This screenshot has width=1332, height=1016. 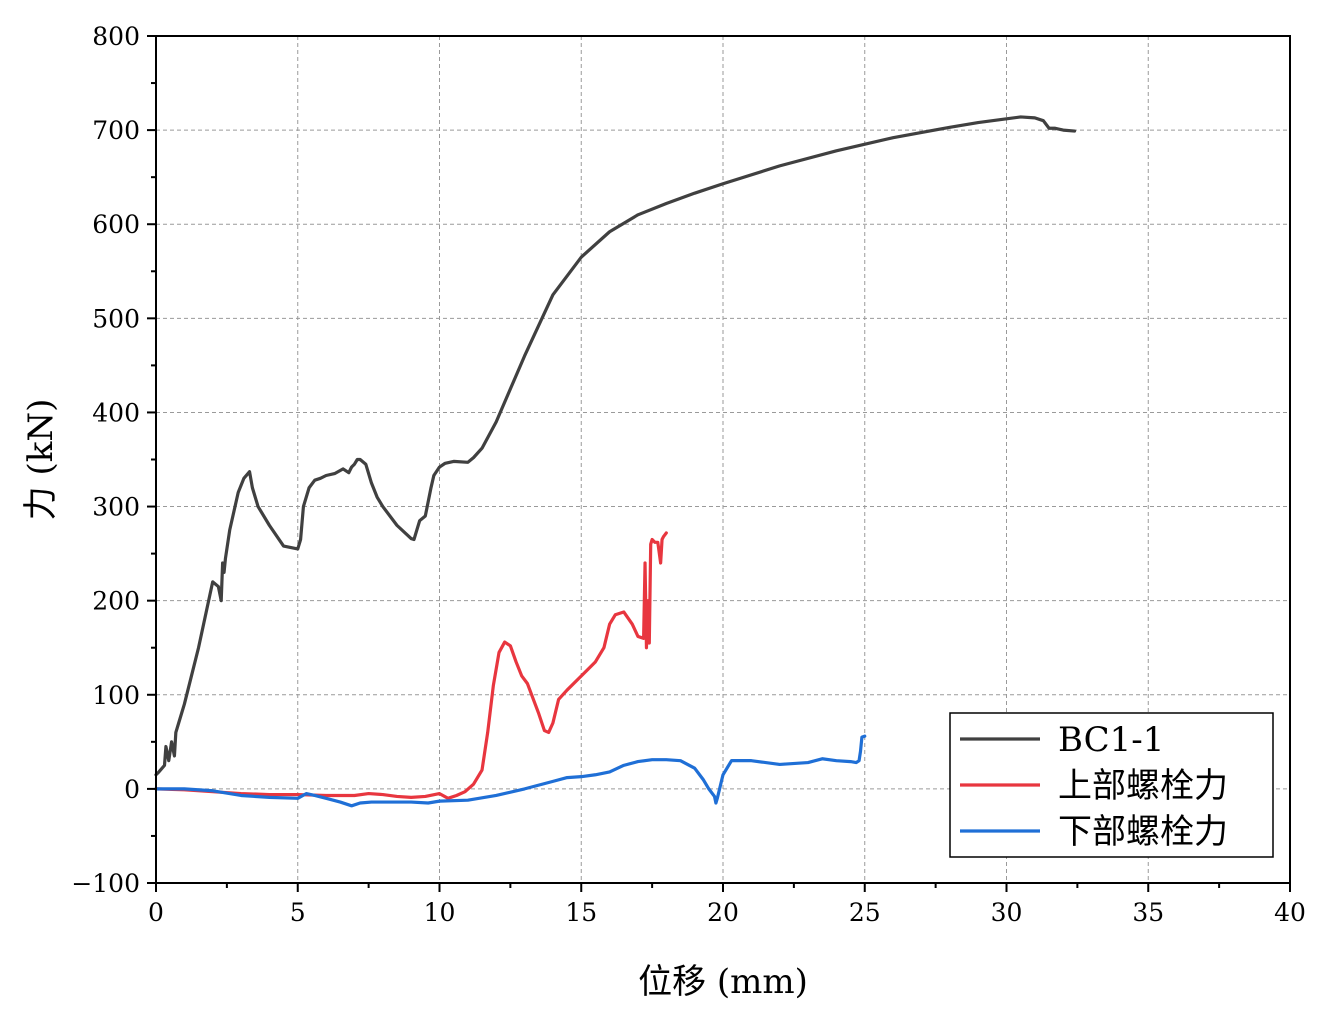 I want to click on x-tick-label: 30, so click(x=1007, y=912).